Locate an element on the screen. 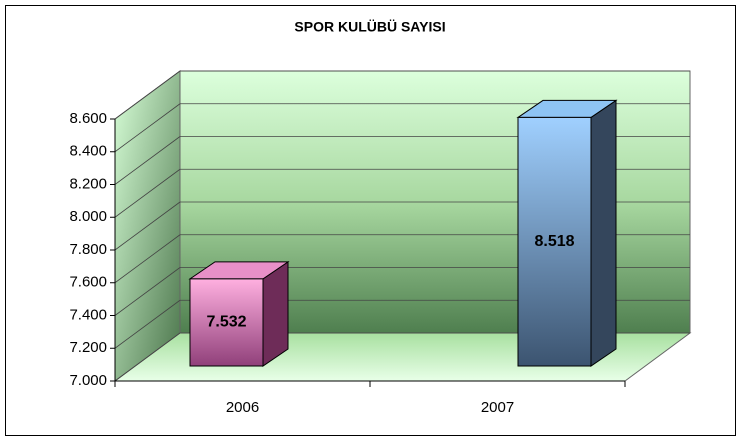  y-tick-label: 8.600 is located at coordinates (88, 118).